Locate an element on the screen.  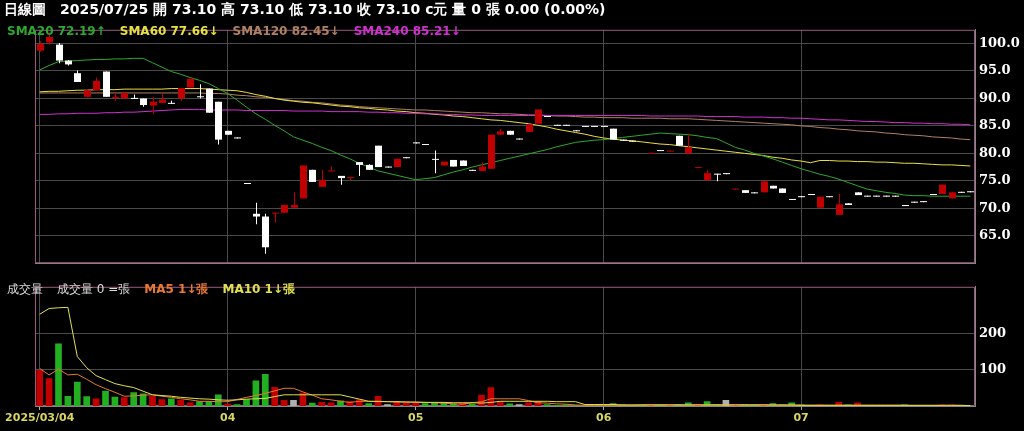
text: SMA60 77.66↓ is located at coordinates (169, 31).